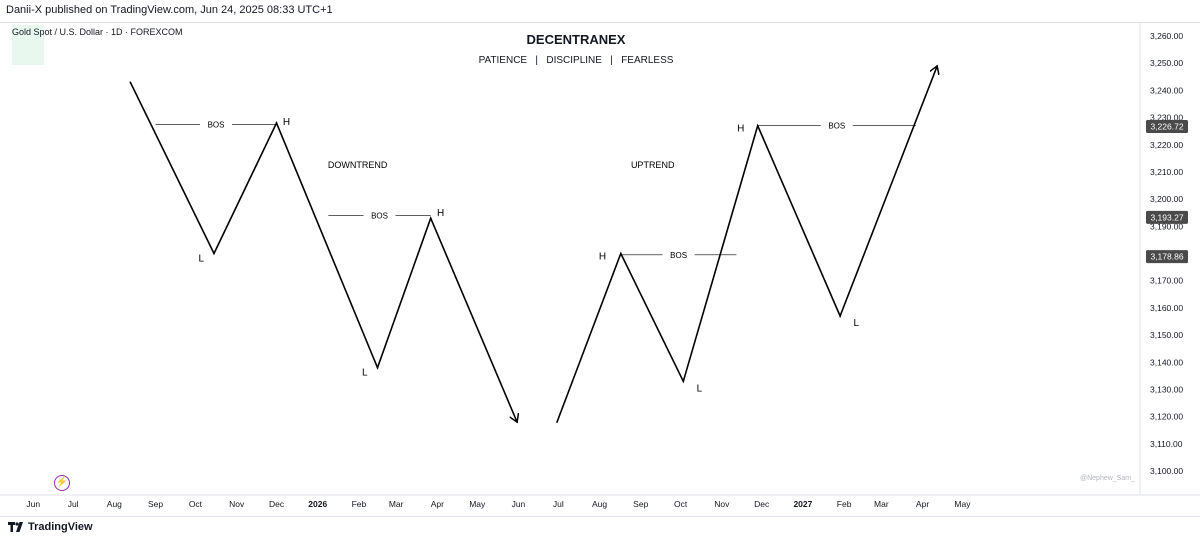 The width and height of the screenshot is (1200, 541). I want to click on y-tick-label: 3,220.00, so click(1166, 145).